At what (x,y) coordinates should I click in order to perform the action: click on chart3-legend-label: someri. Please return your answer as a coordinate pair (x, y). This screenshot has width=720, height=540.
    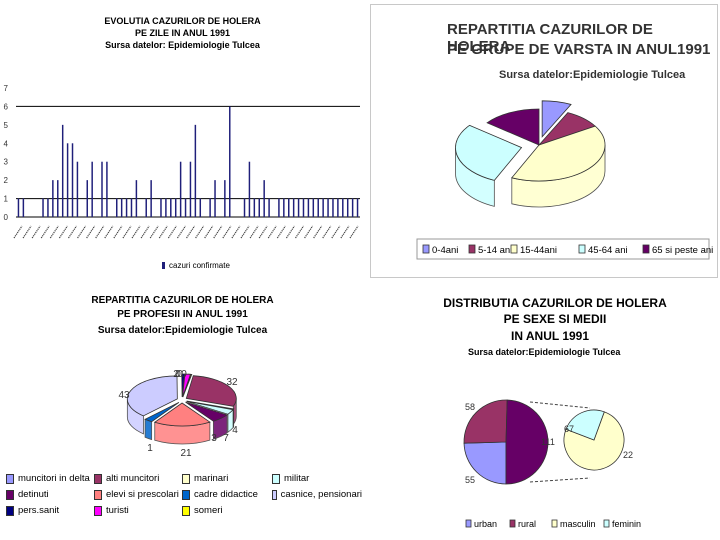
    Looking at the image, I should click on (208, 510).